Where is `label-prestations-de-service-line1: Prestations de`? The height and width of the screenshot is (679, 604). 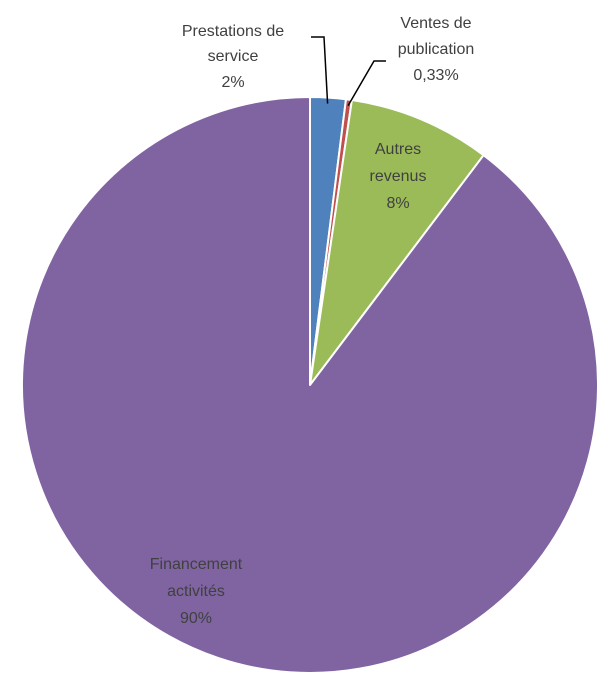 label-prestations-de-service-line1: Prestations de is located at coordinates (233, 31).